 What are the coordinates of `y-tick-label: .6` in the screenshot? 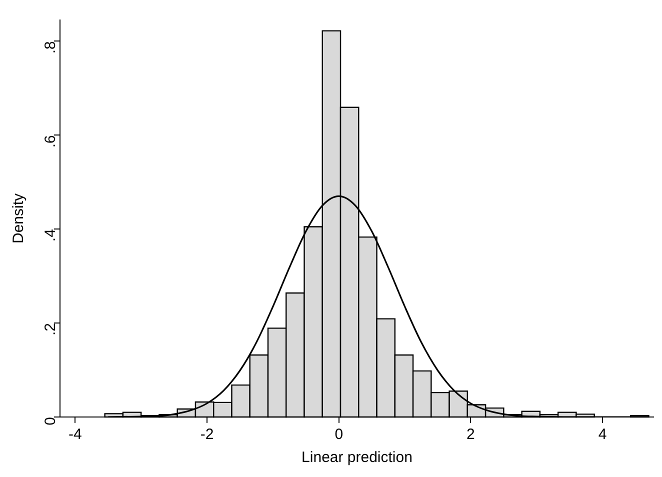 It's located at (51, 141).